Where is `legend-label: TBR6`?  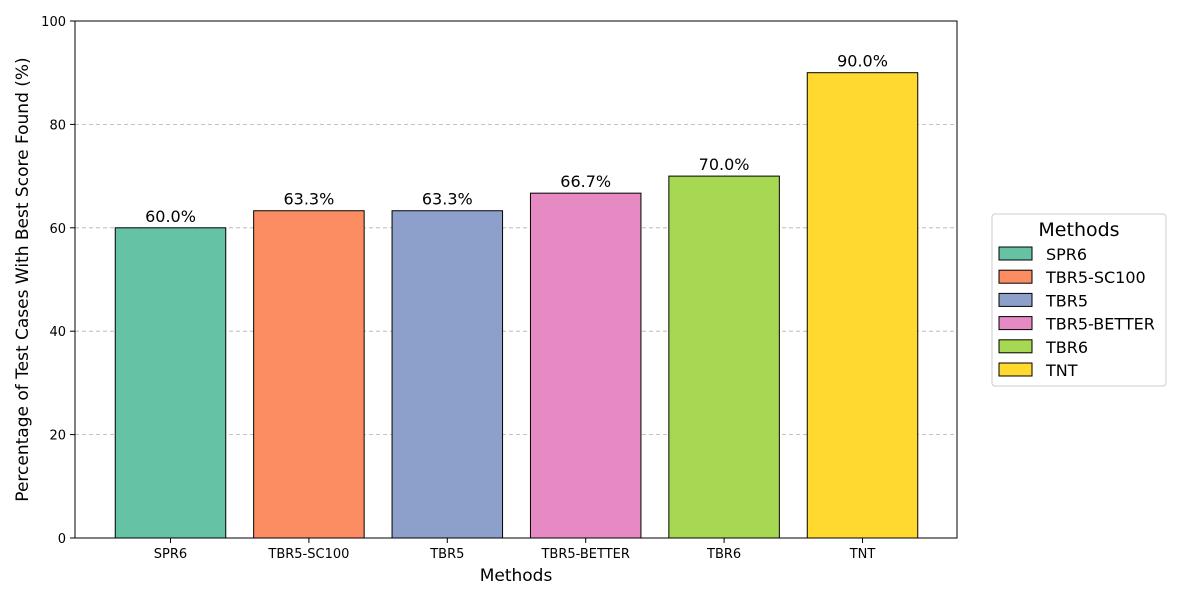
legend-label: TBR6 is located at coordinates (1066, 347).